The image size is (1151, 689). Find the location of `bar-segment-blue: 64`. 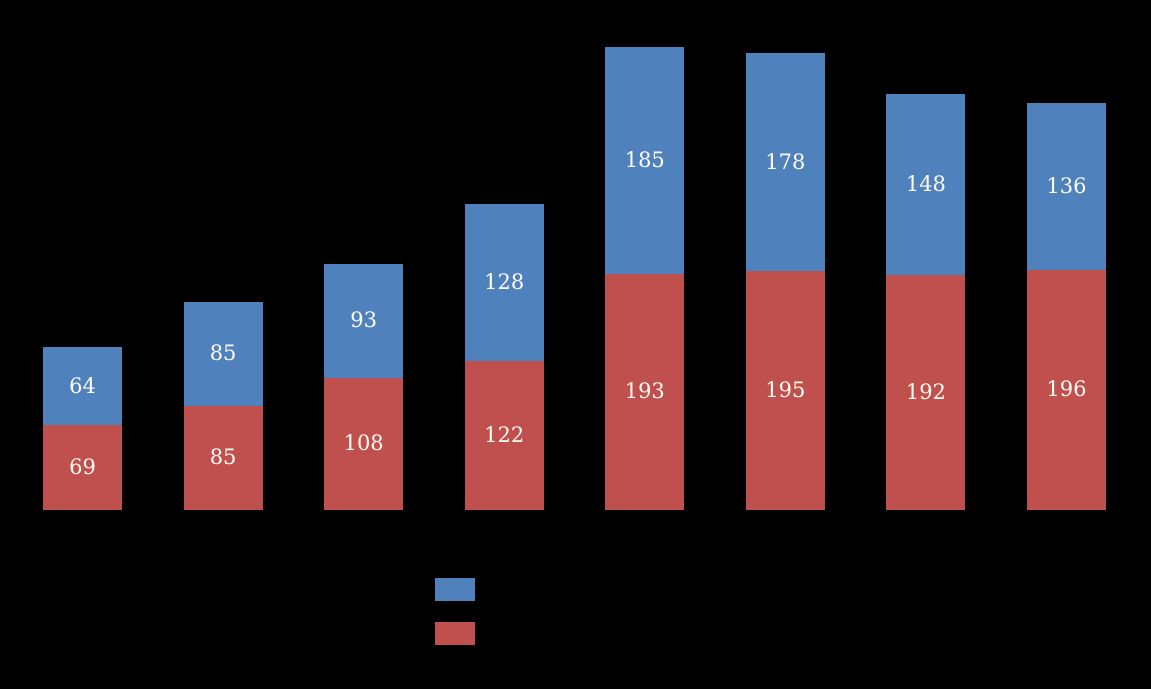

bar-segment-blue: 64 is located at coordinates (82, 386).